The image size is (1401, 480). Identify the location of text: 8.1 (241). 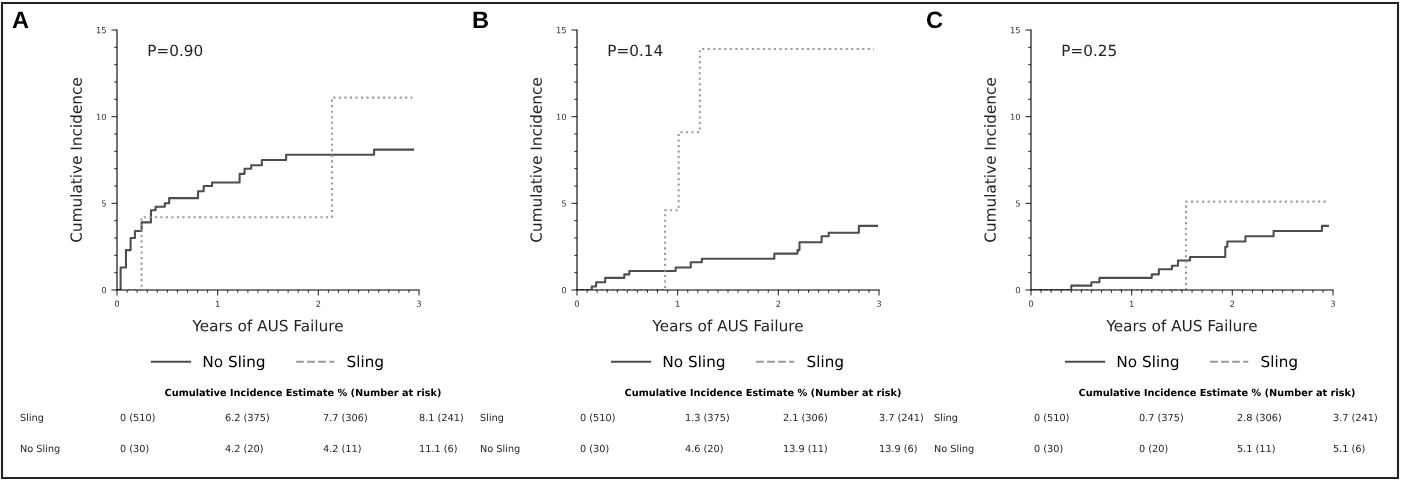
(441, 418).